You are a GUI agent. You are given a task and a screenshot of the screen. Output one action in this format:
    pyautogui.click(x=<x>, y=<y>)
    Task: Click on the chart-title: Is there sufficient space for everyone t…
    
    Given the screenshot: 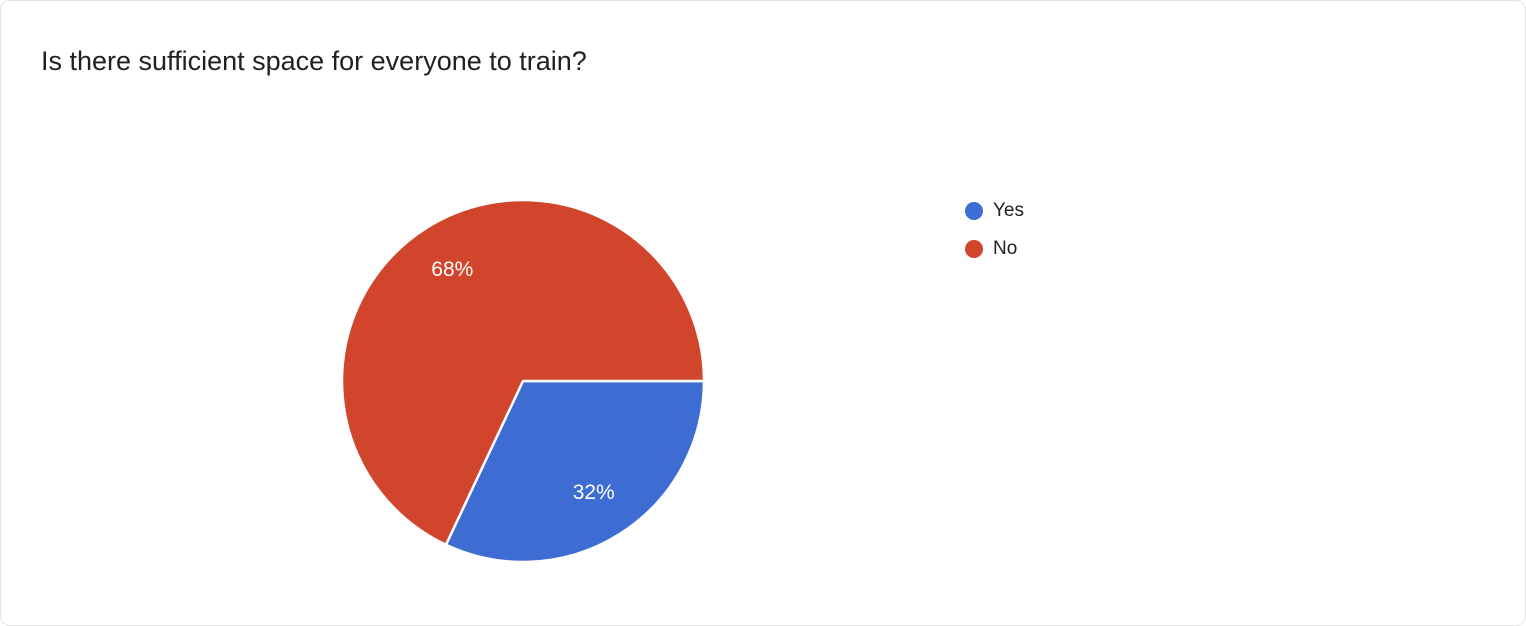 What is the action you would take?
    pyautogui.click(x=314, y=61)
    